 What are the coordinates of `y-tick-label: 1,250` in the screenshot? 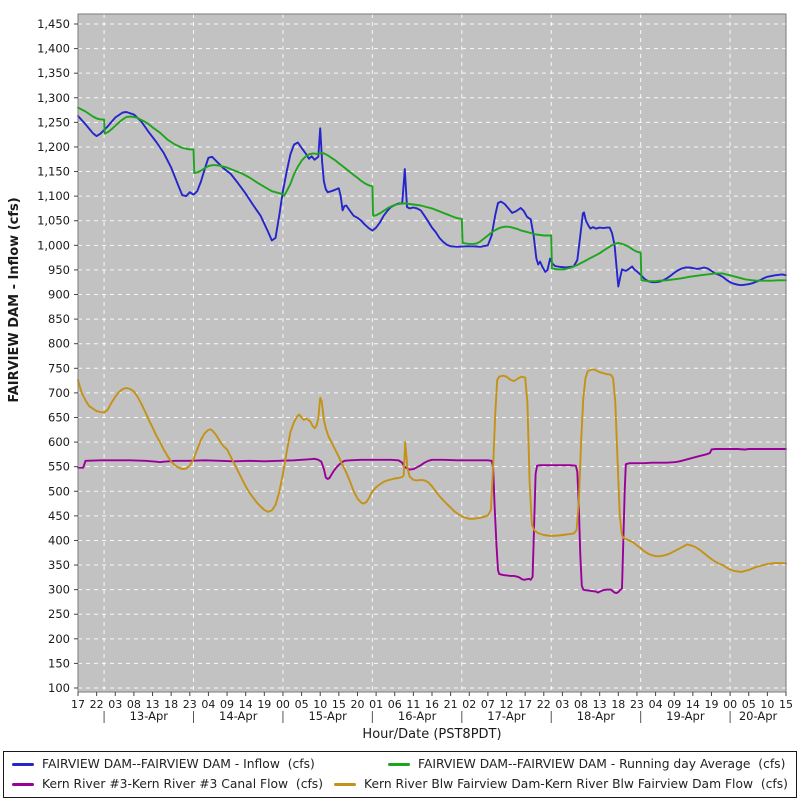 It's located at (53, 122).